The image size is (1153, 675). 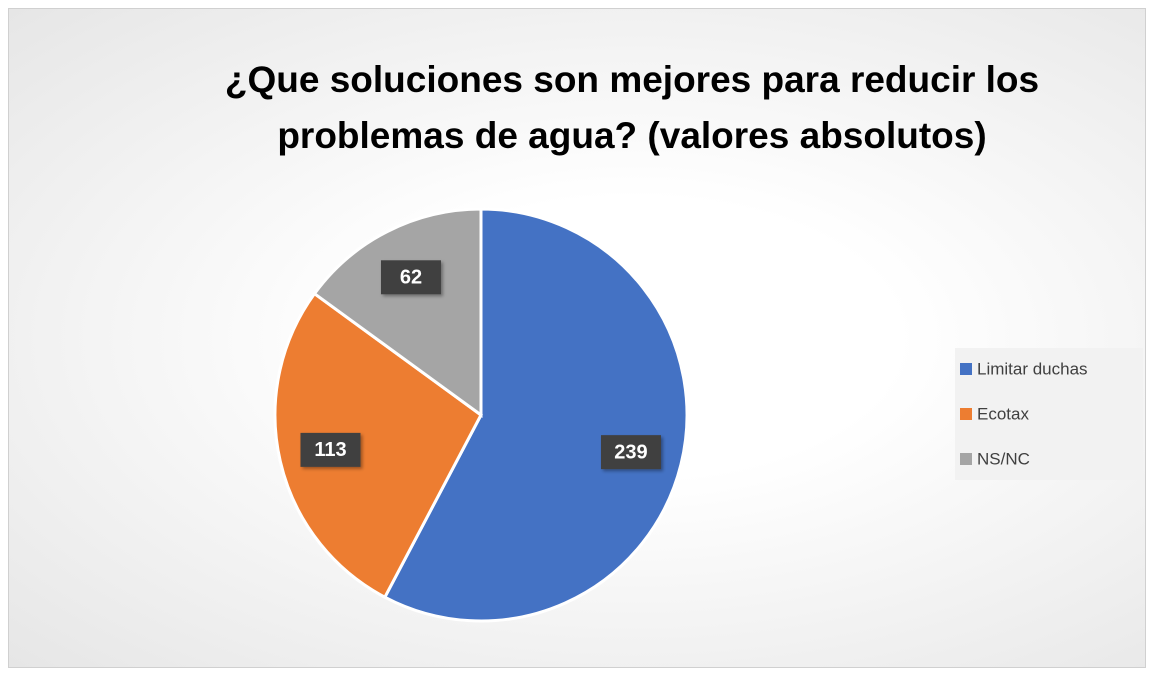 I want to click on data-label: 239, so click(x=630, y=452).